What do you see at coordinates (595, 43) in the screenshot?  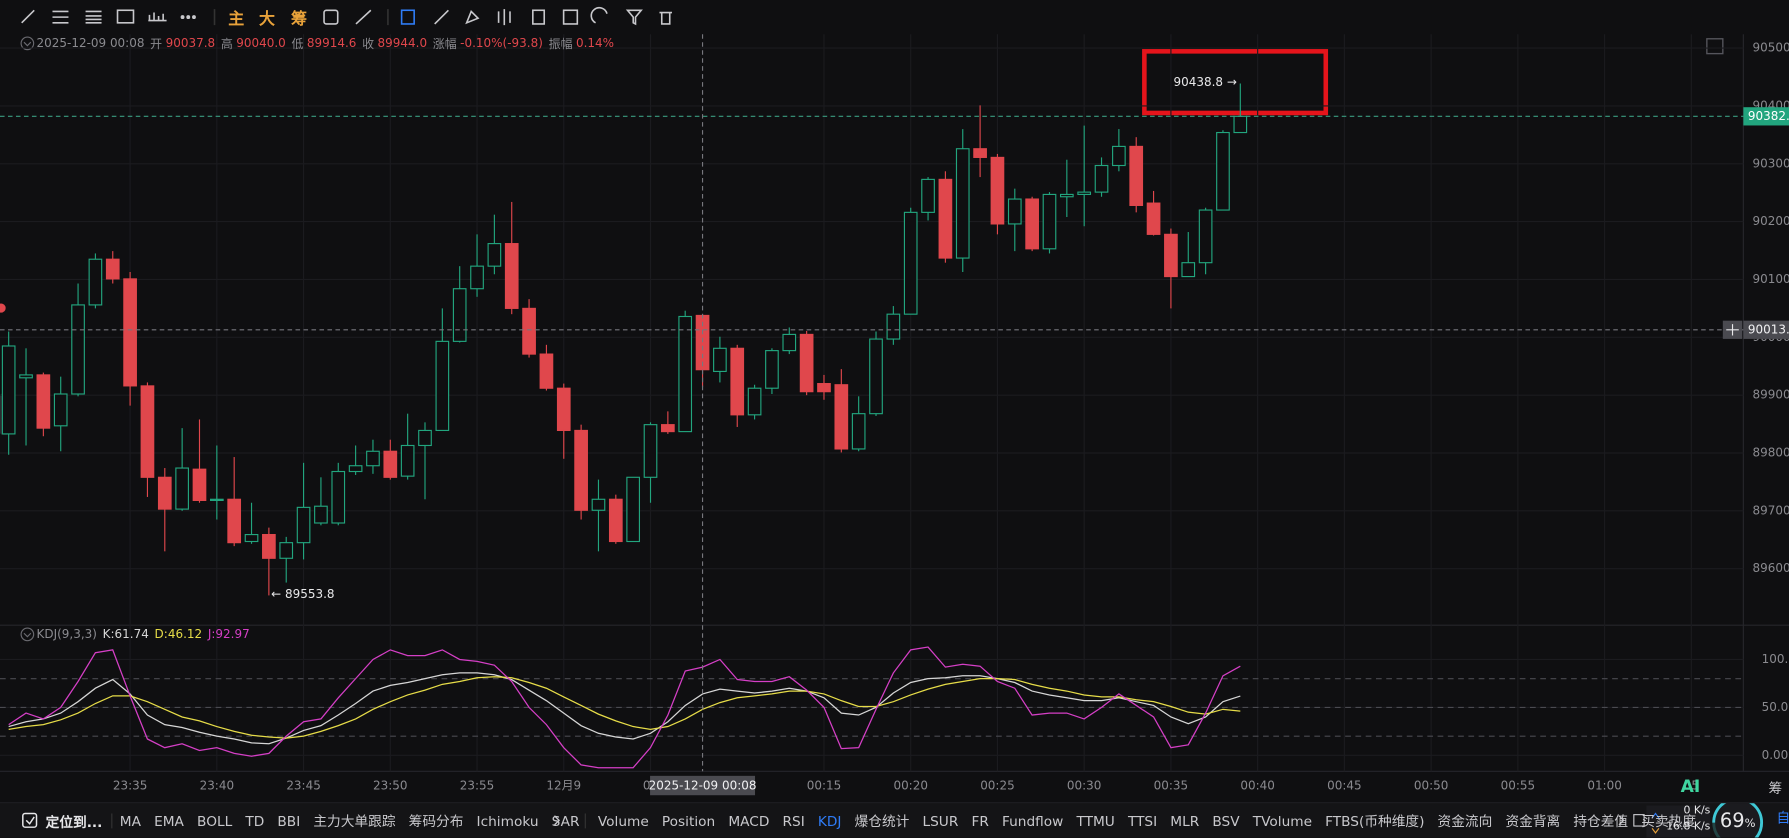 I see `header-value: 0.14%` at bounding box center [595, 43].